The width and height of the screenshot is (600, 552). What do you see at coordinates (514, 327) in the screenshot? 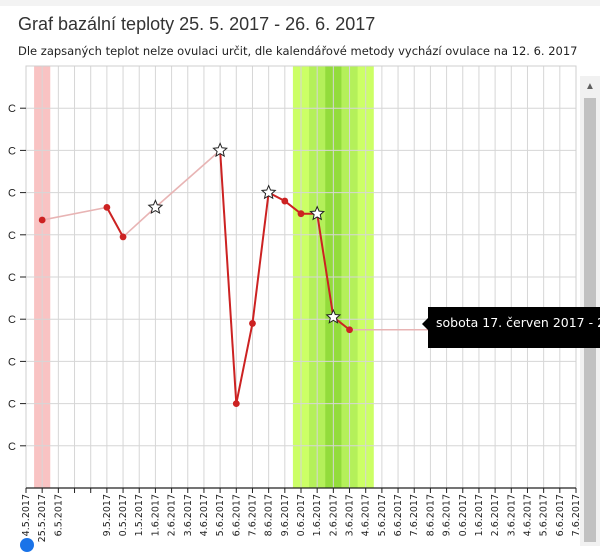
I see `chart-tooltip: sobota 17. červen 2017 - 24` at bounding box center [514, 327].